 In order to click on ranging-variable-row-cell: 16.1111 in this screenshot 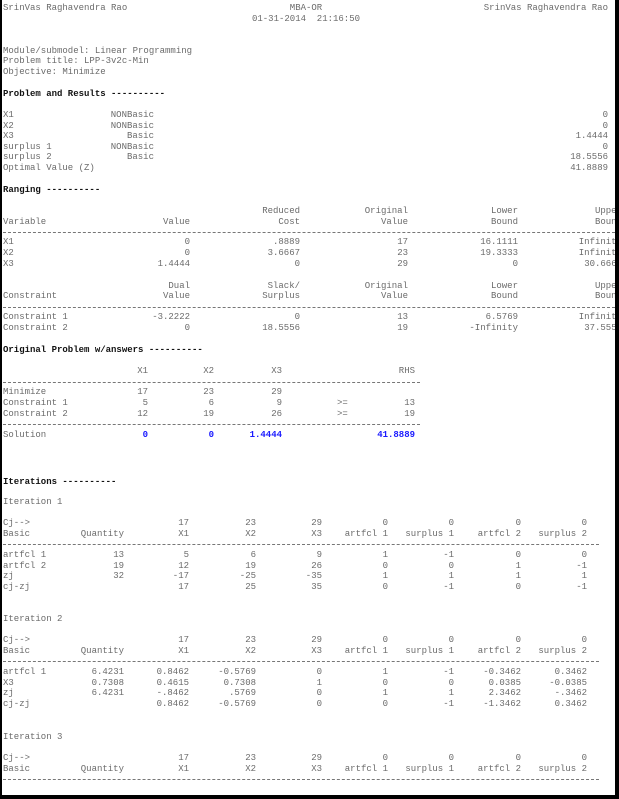, I will do `click(499, 242)`.